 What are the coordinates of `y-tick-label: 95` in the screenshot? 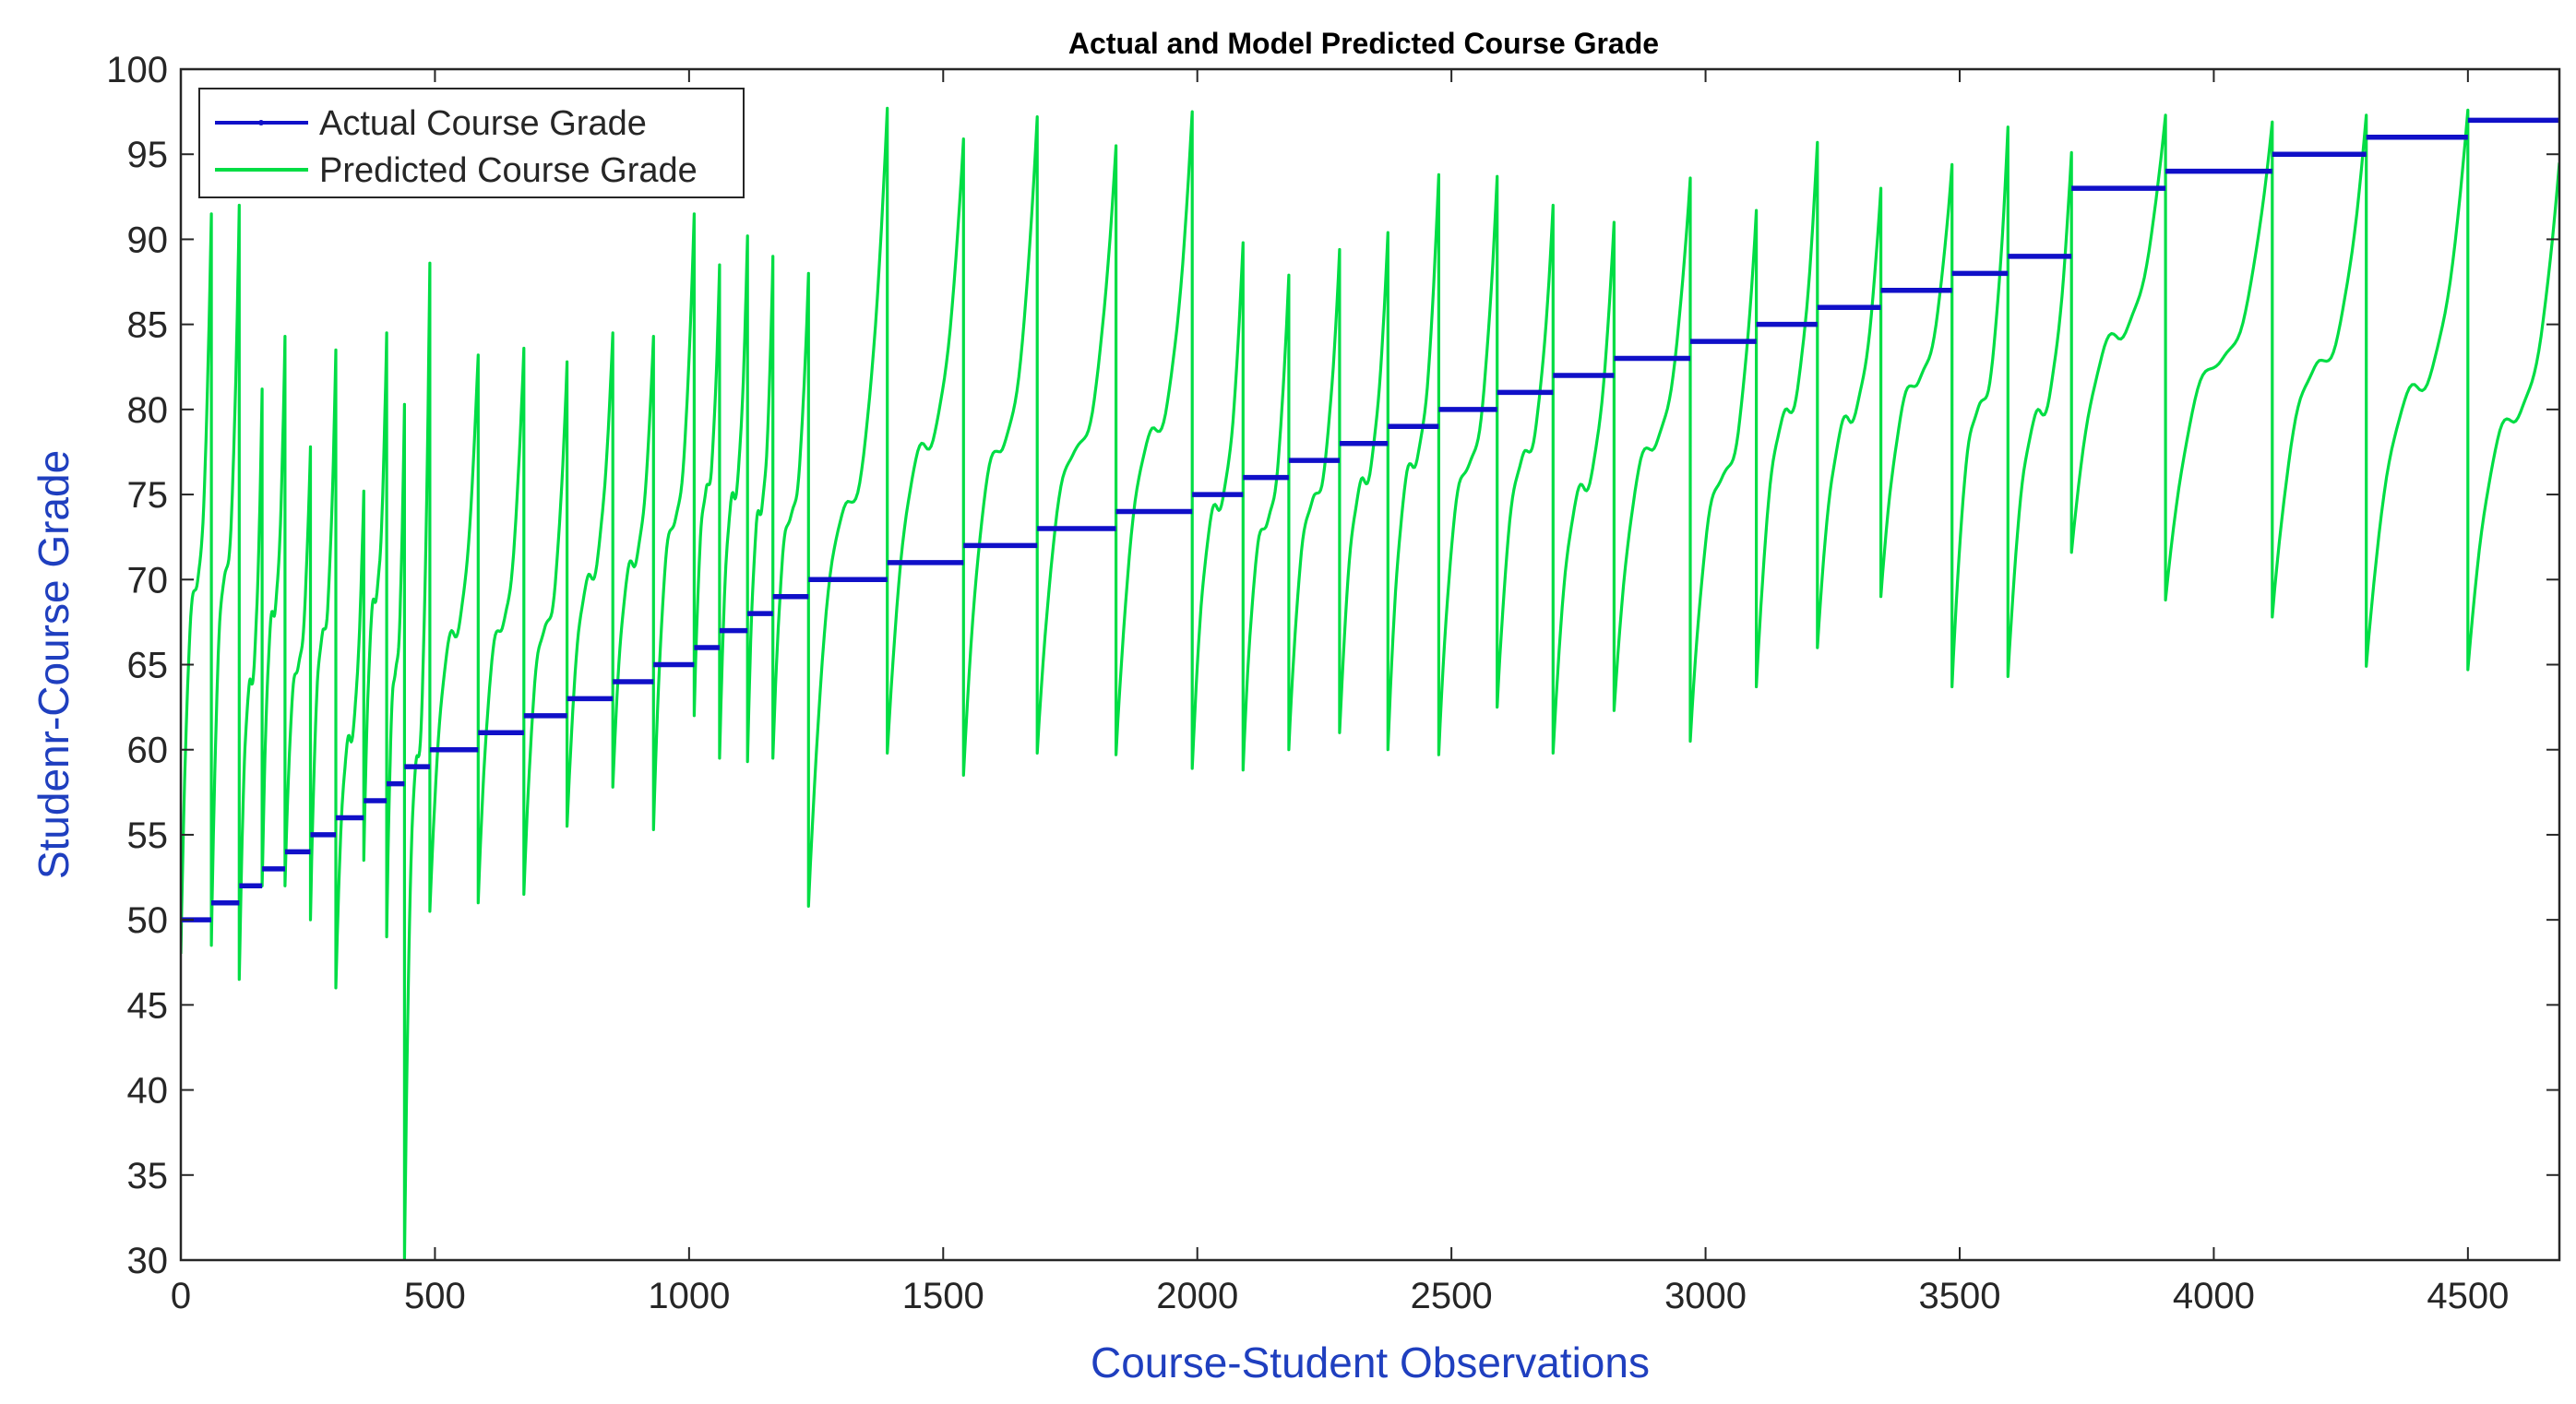 It's located at (148, 155).